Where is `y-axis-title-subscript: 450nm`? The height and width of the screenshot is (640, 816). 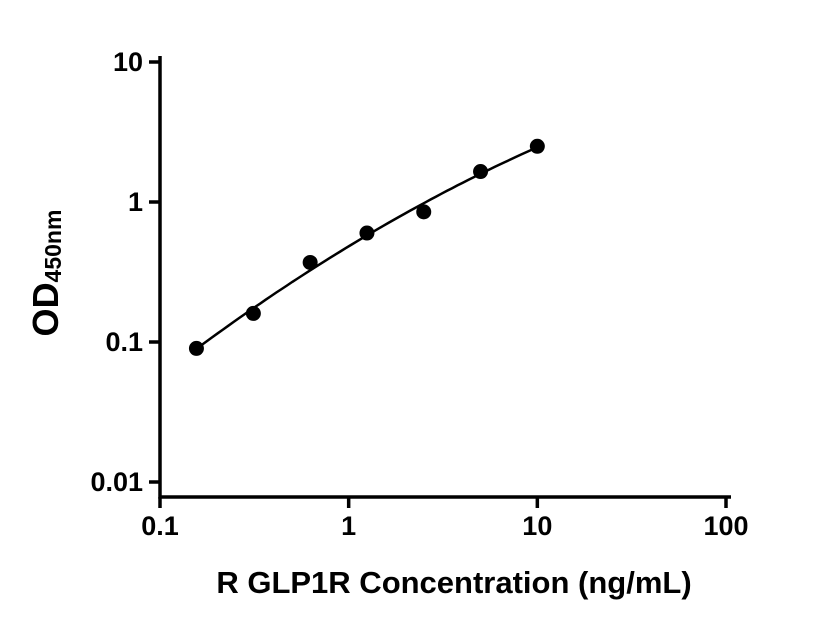 y-axis-title-subscript: 450nm is located at coordinates (53, 246).